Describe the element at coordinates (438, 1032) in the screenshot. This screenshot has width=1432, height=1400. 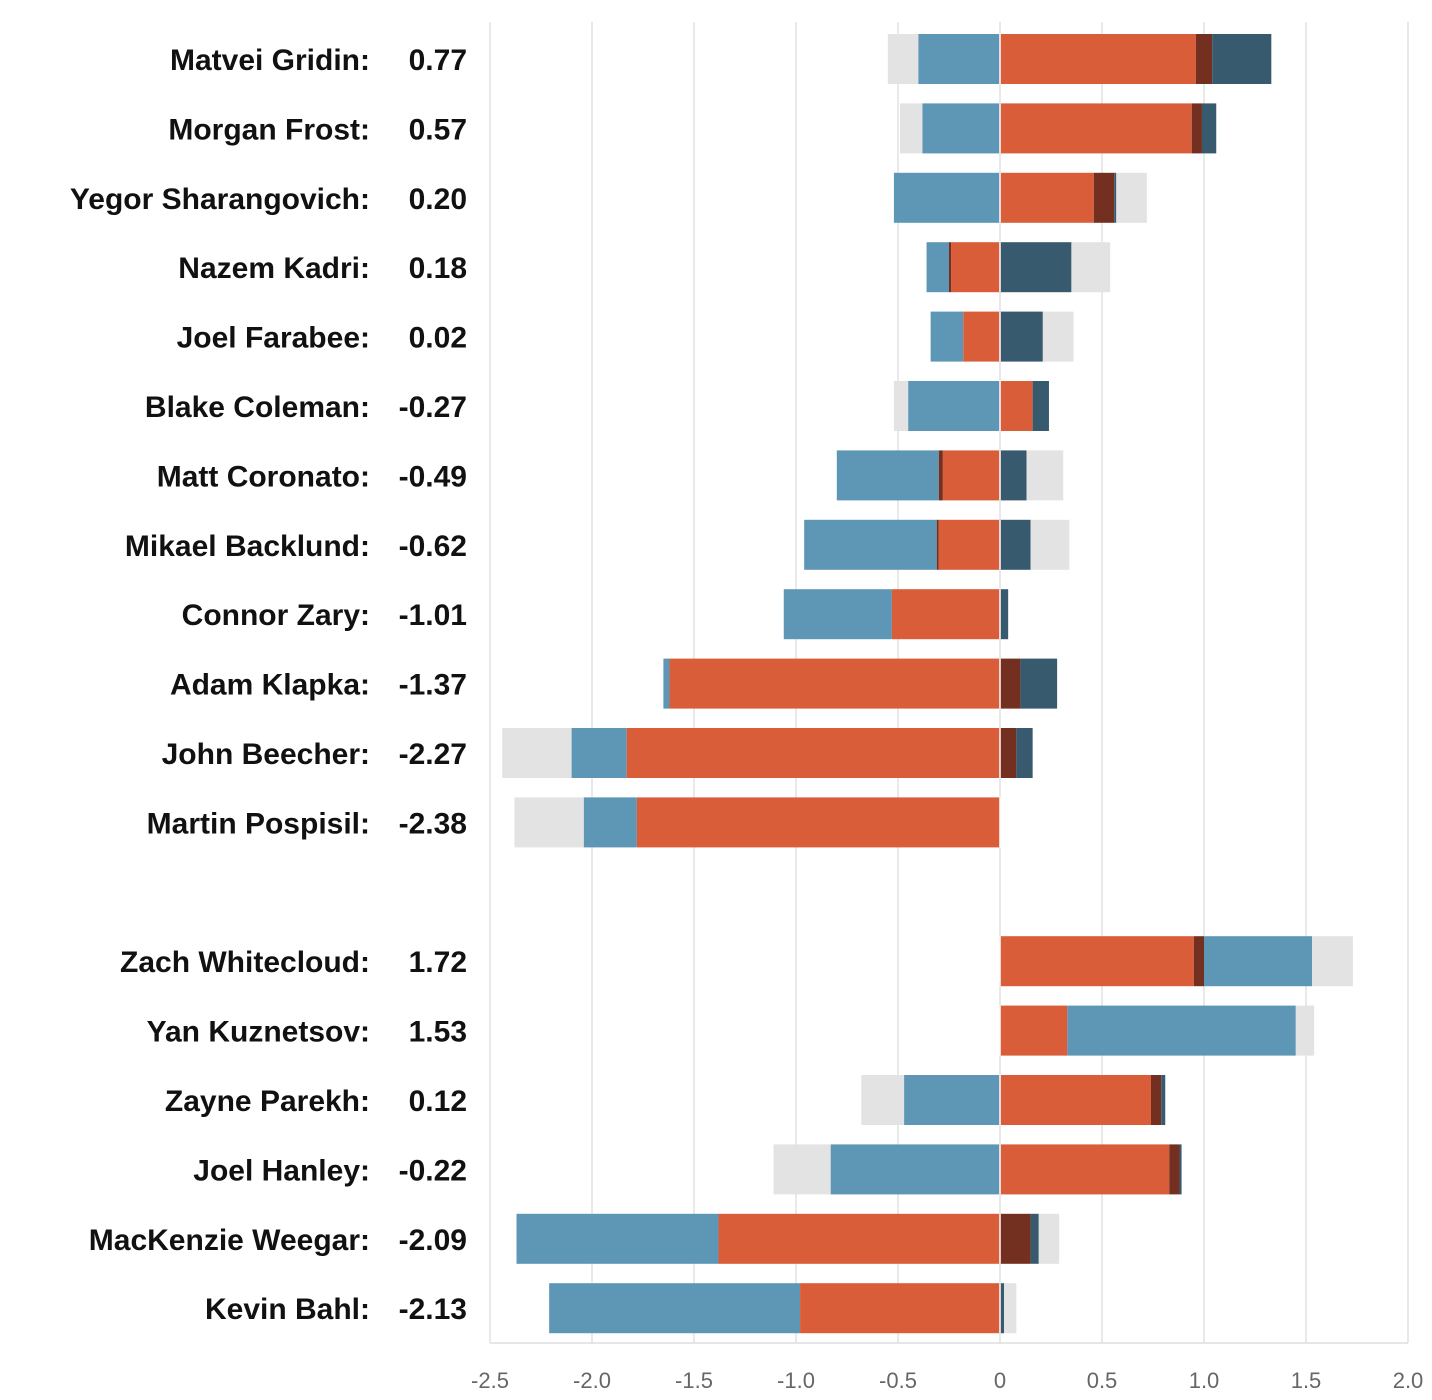
I see `player-total: 1.53` at that location.